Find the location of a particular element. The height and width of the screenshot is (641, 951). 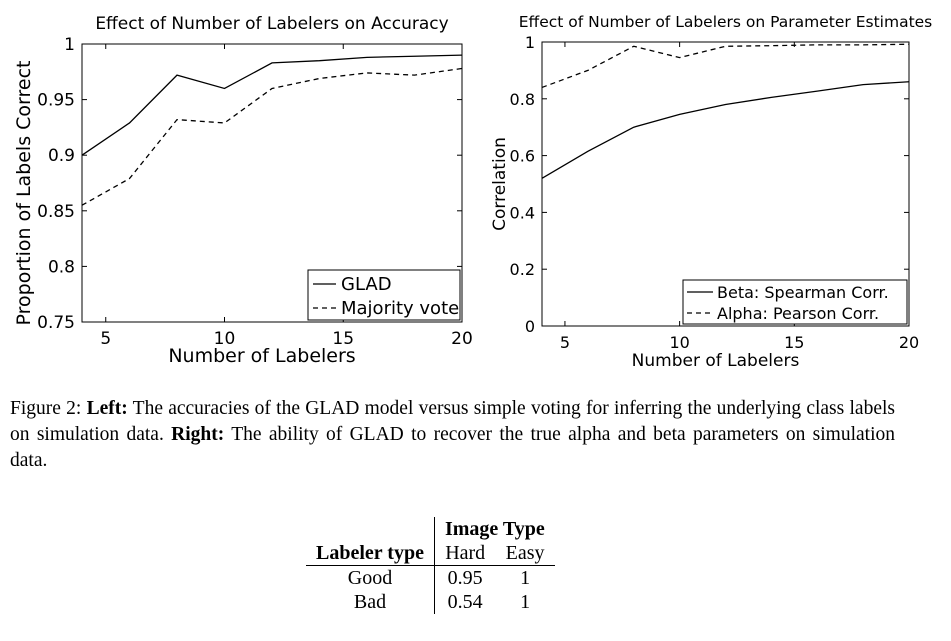

chart2-legend-box is located at coordinates (795, 302).